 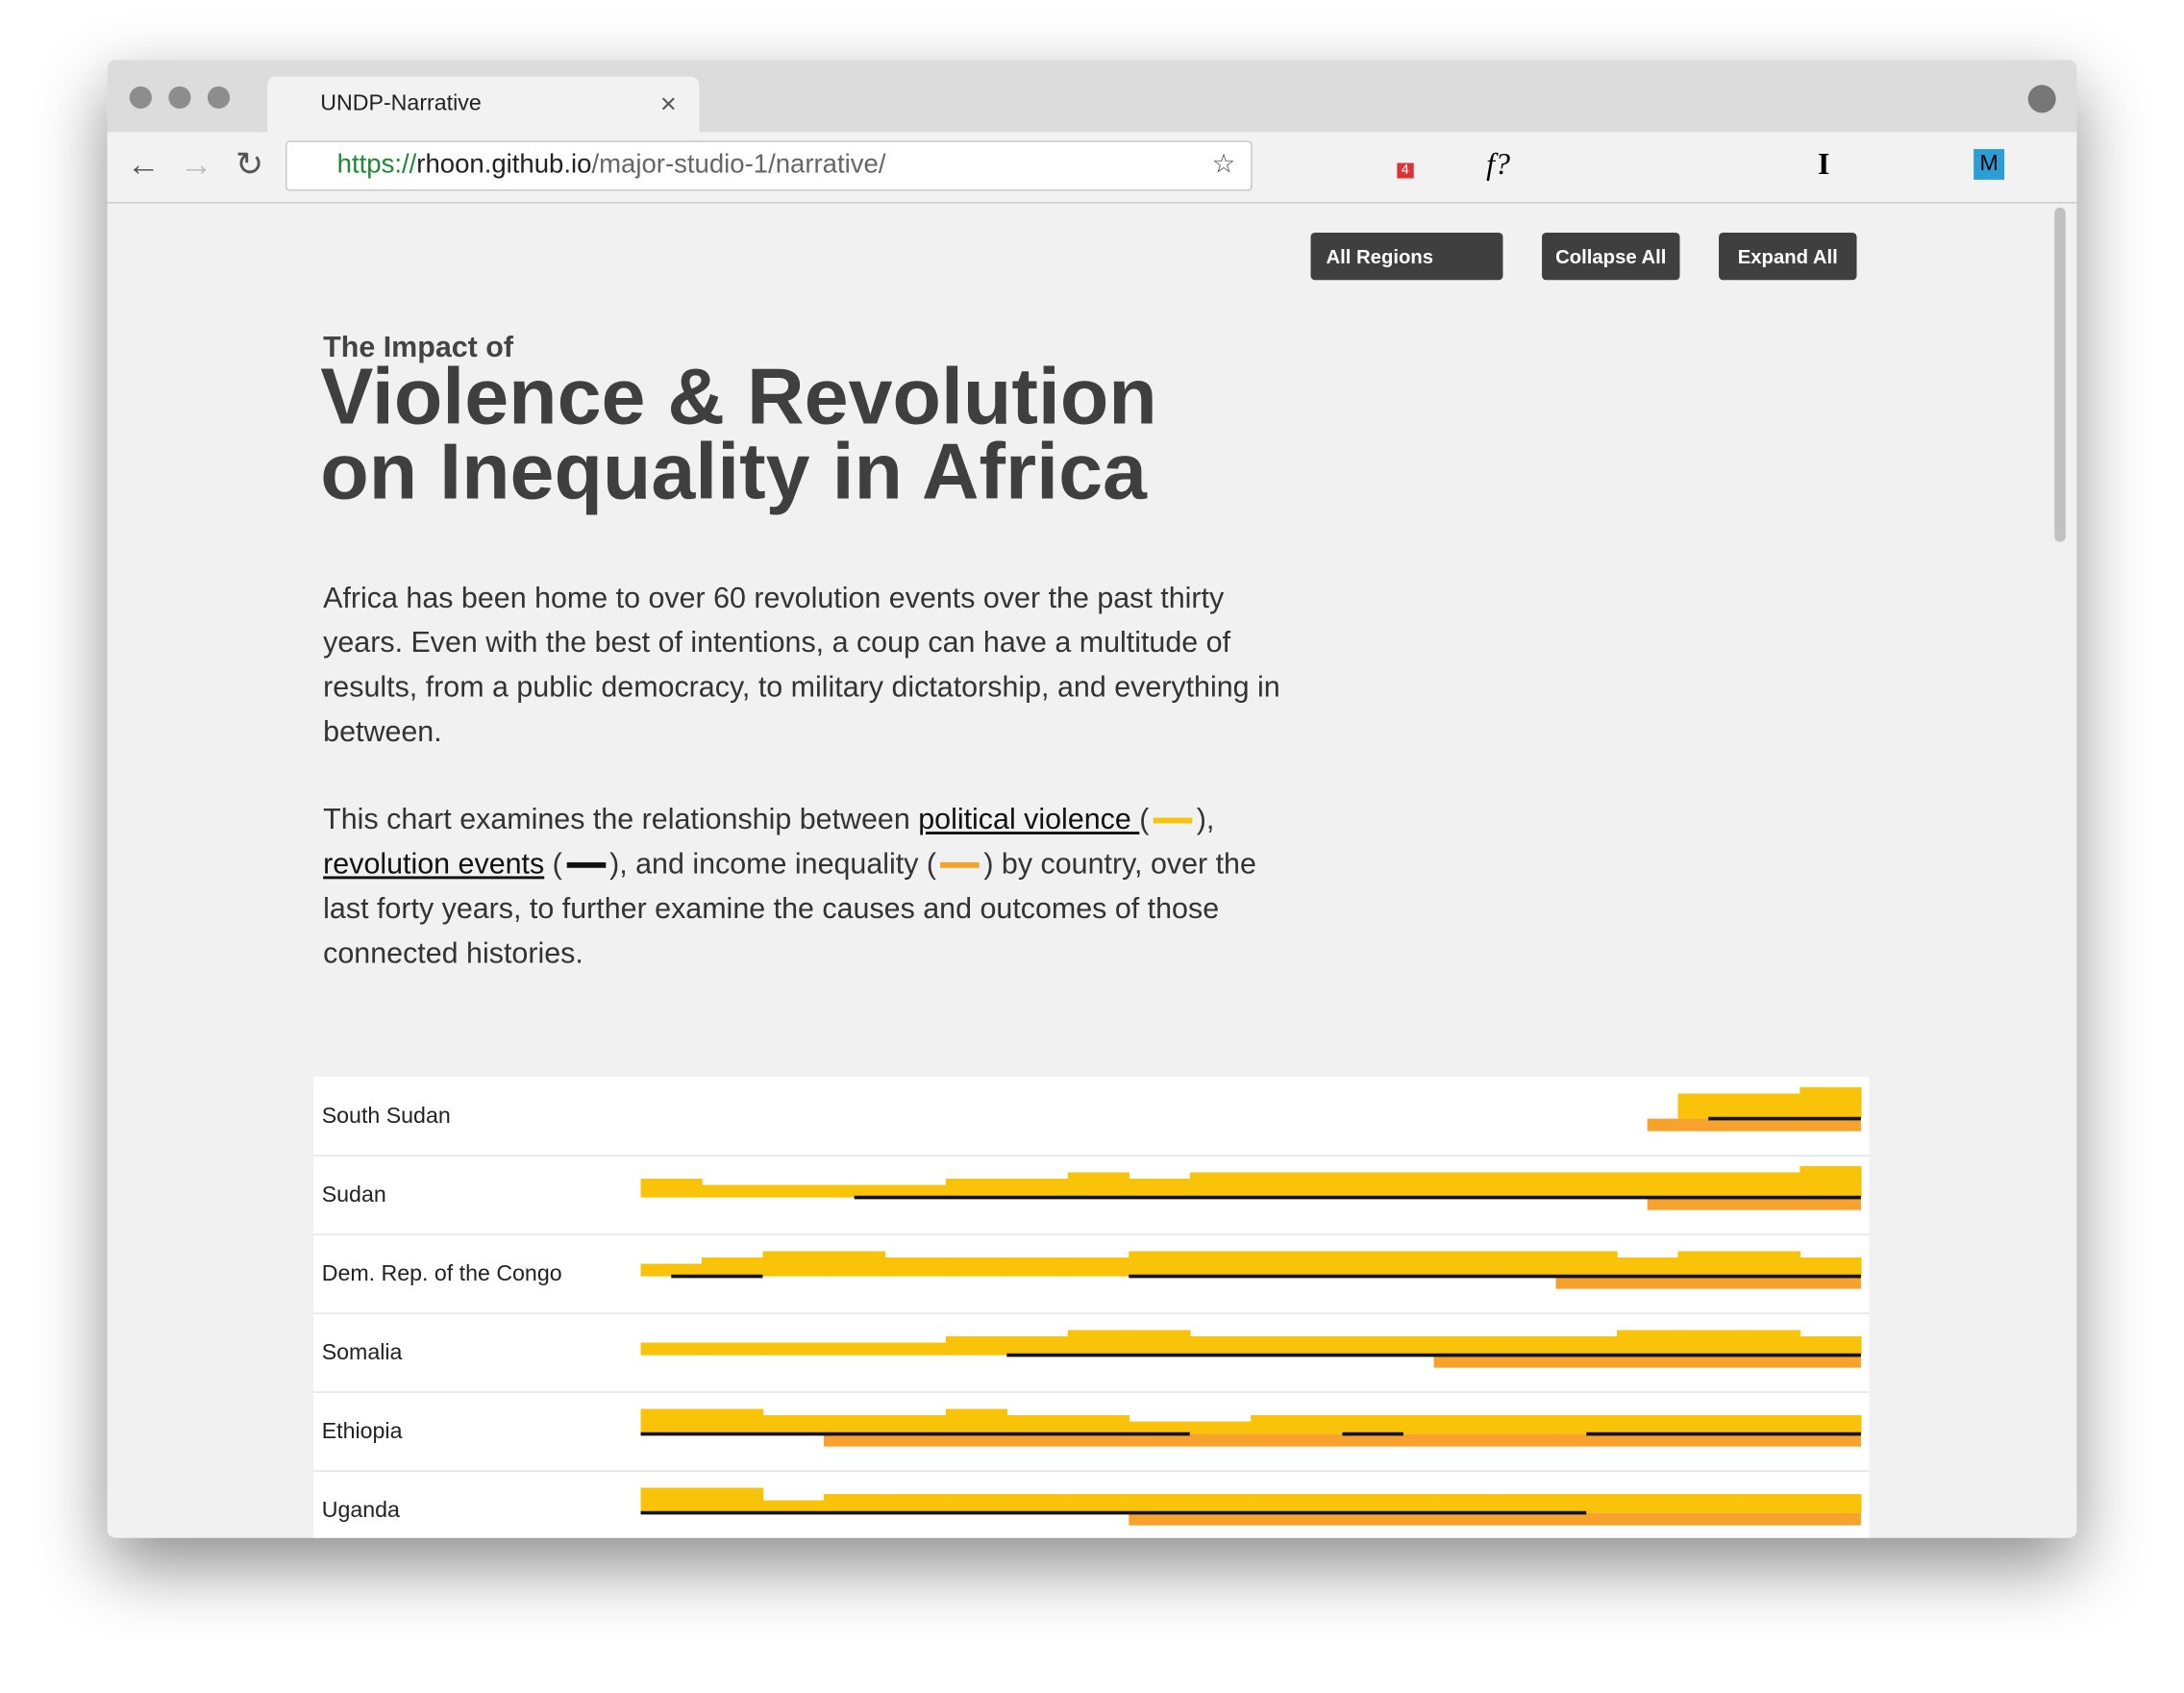 What do you see at coordinates (1788, 256) in the screenshot?
I see `expand-button: Expand All` at bounding box center [1788, 256].